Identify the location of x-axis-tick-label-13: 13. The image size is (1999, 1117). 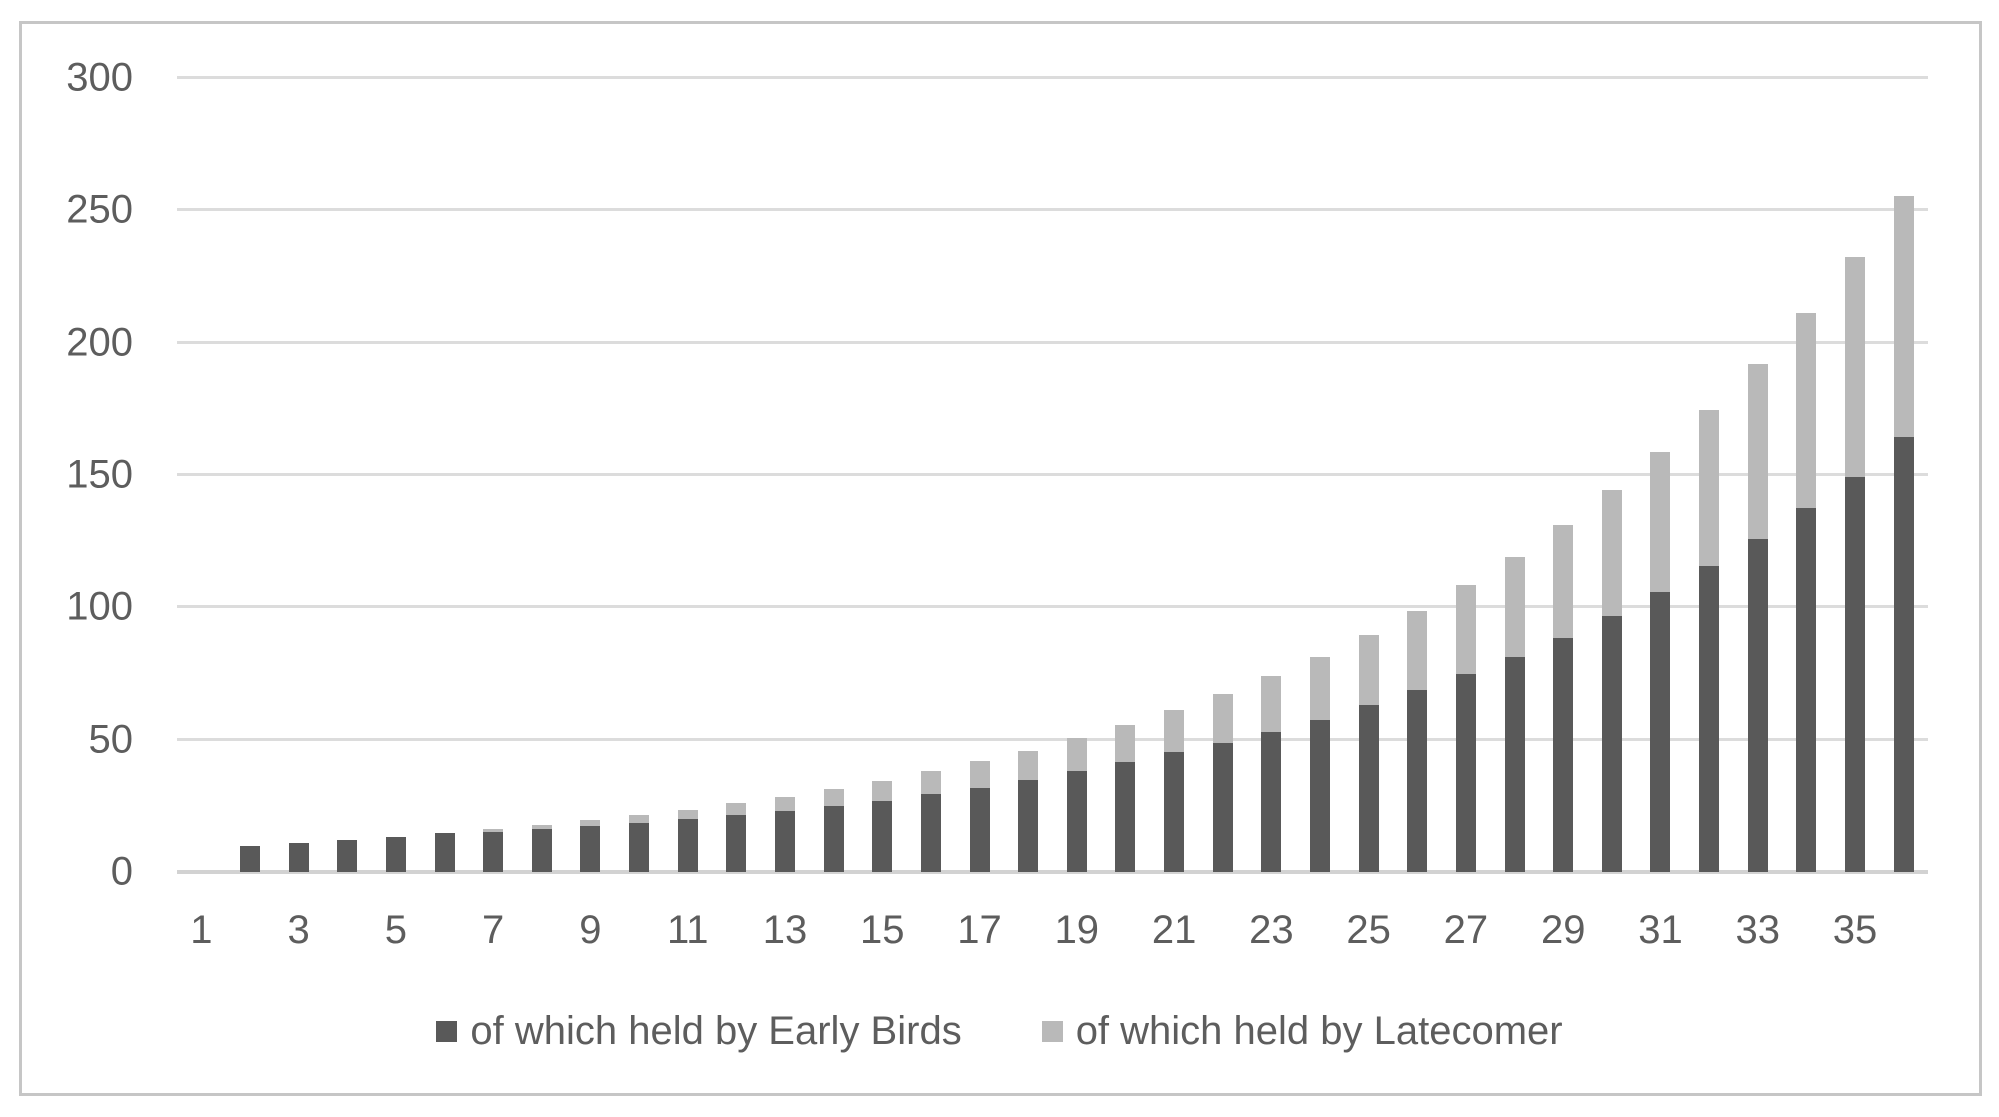
(785, 930).